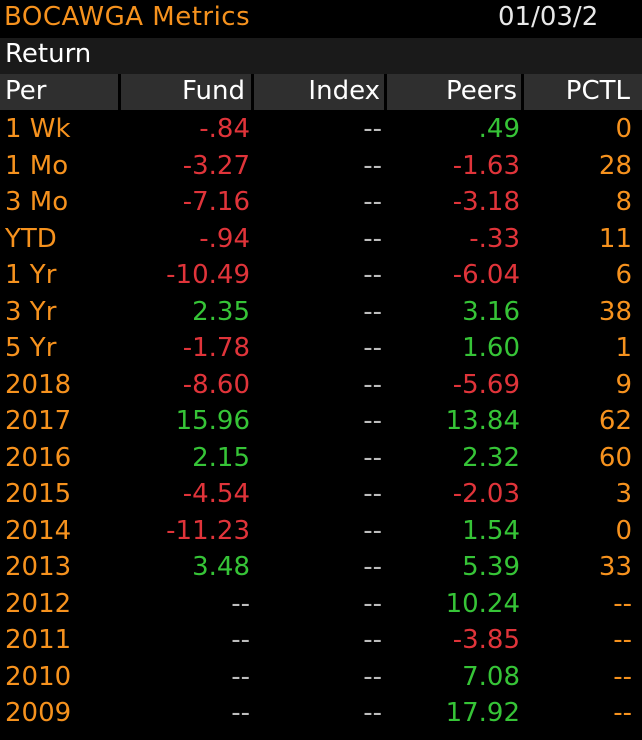  What do you see at coordinates (216, 202) in the screenshot?
I see `fund-cell: -7.16` at bounding box center [216, 202].